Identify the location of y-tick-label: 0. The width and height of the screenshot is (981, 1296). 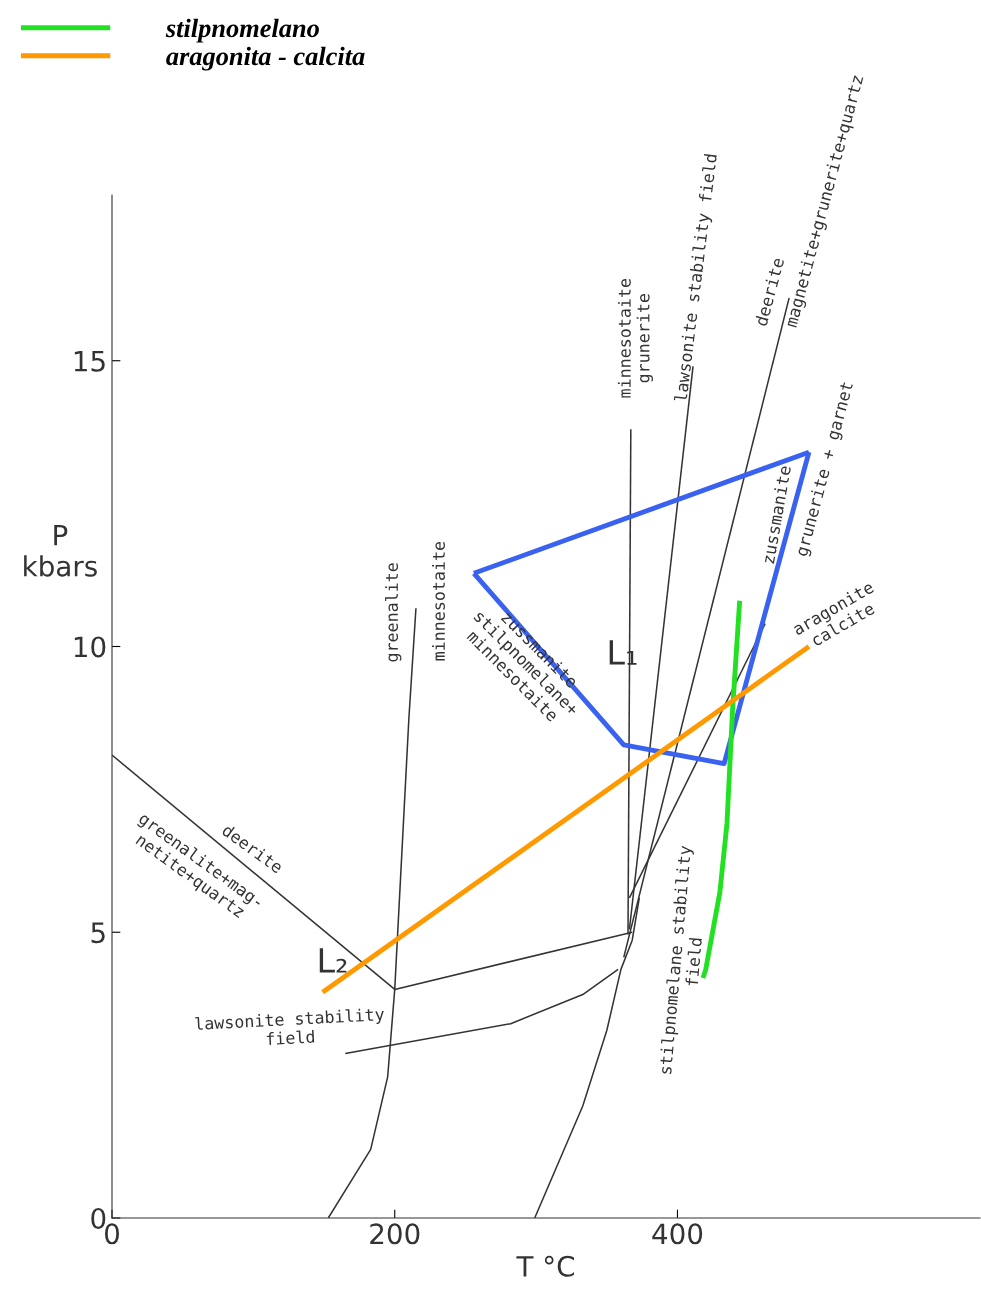
(98, 1218).